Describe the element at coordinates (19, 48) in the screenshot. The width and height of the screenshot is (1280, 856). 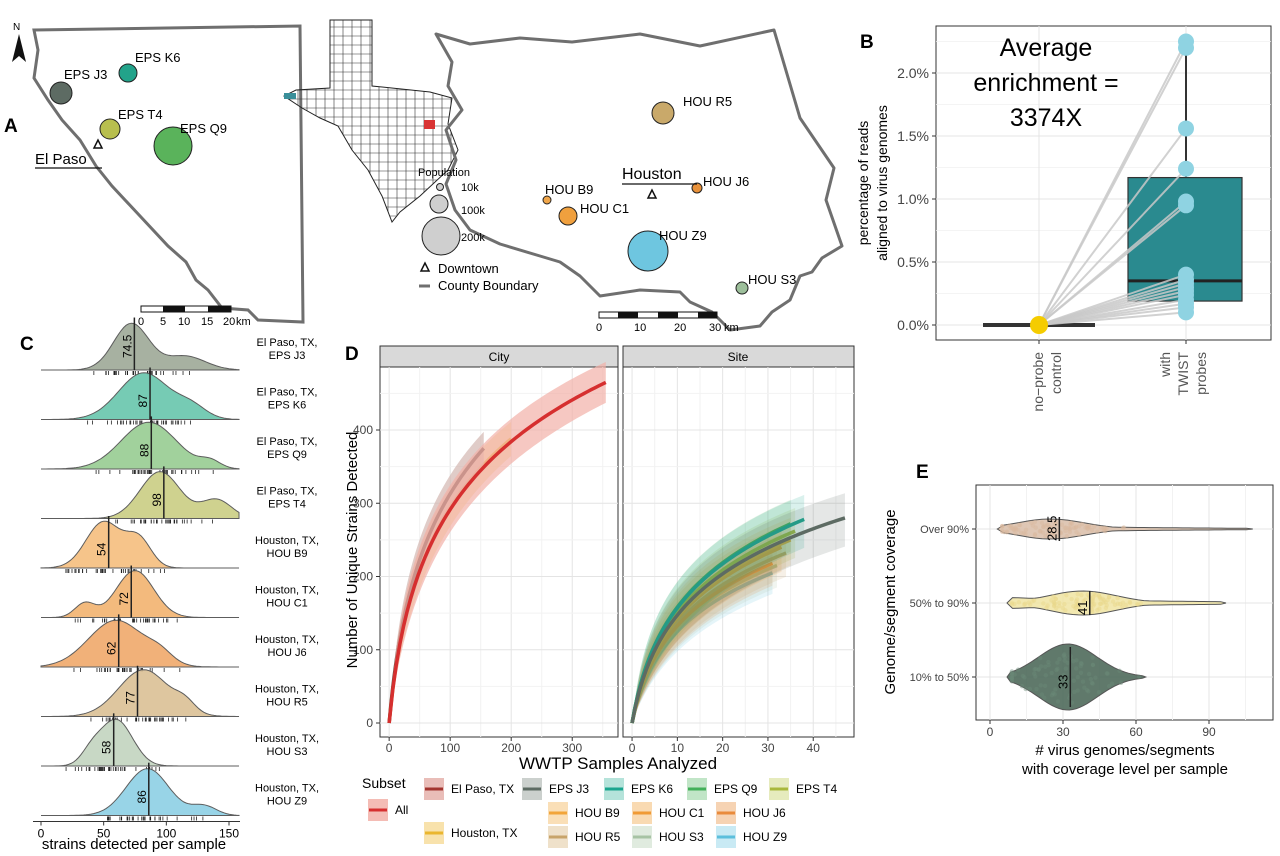
I see `north-arrow-icon` at that location.